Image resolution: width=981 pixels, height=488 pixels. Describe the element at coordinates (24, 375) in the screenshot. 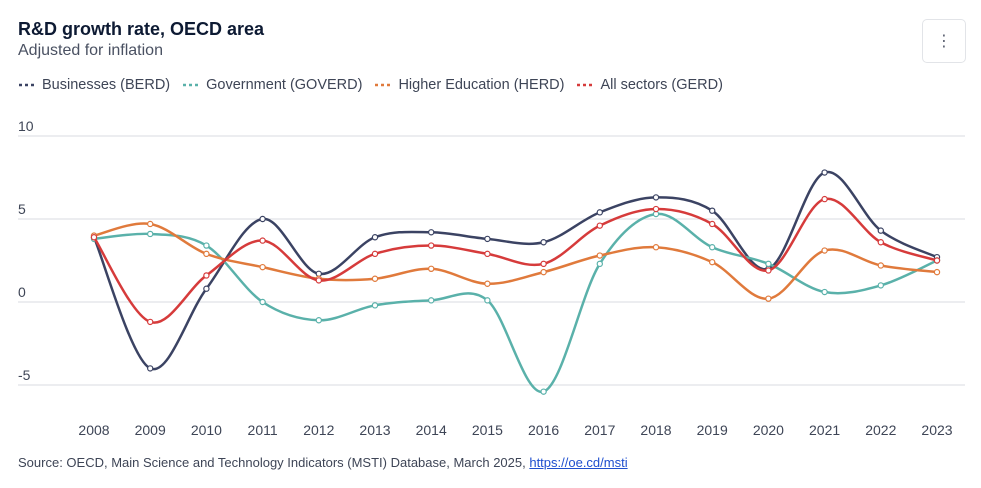

I see `y-tick-label: -5` at that location.